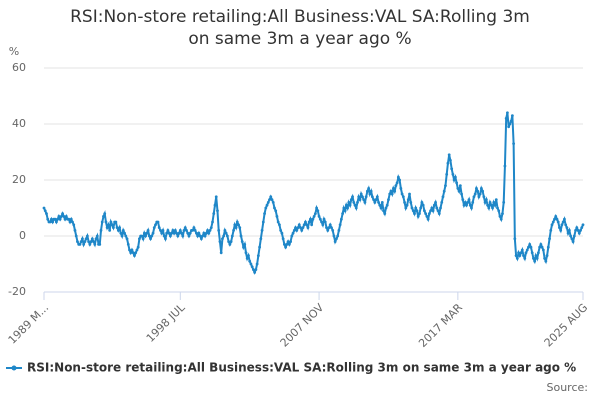 This screenshot has height=400, width=600. I want to click on x-tick-label: 2025 AUG, so click(566, 325).